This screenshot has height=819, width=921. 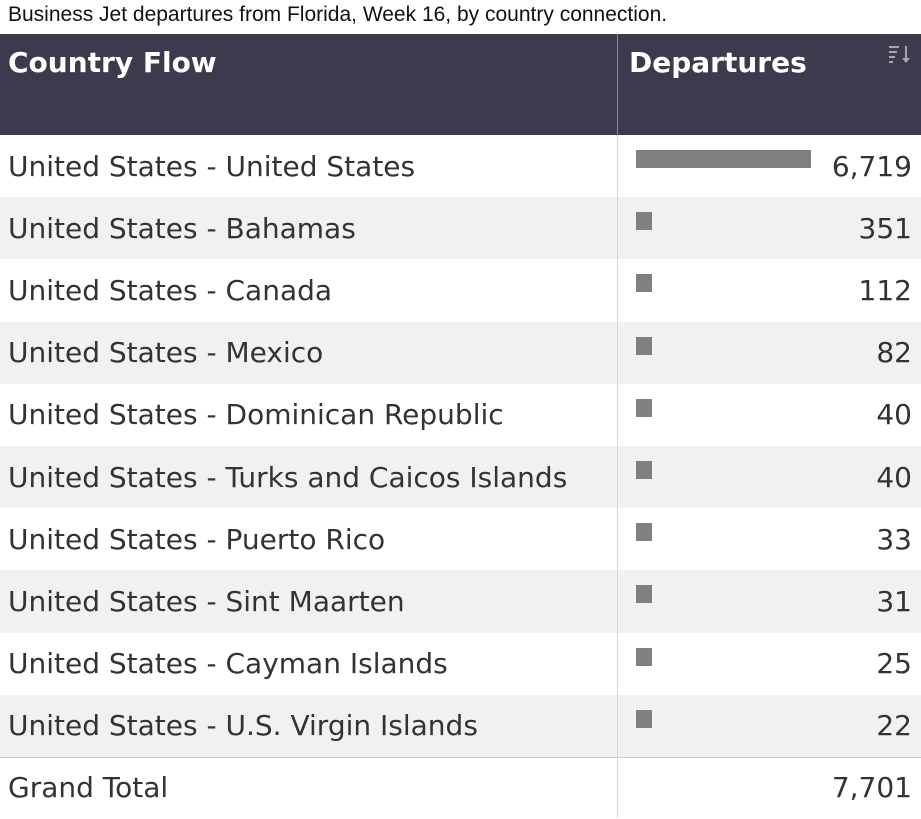 What do you see at coordinates (769, 290) in the screenshot?
I see `departures-cell: 112` at bounding box center [769, 290].